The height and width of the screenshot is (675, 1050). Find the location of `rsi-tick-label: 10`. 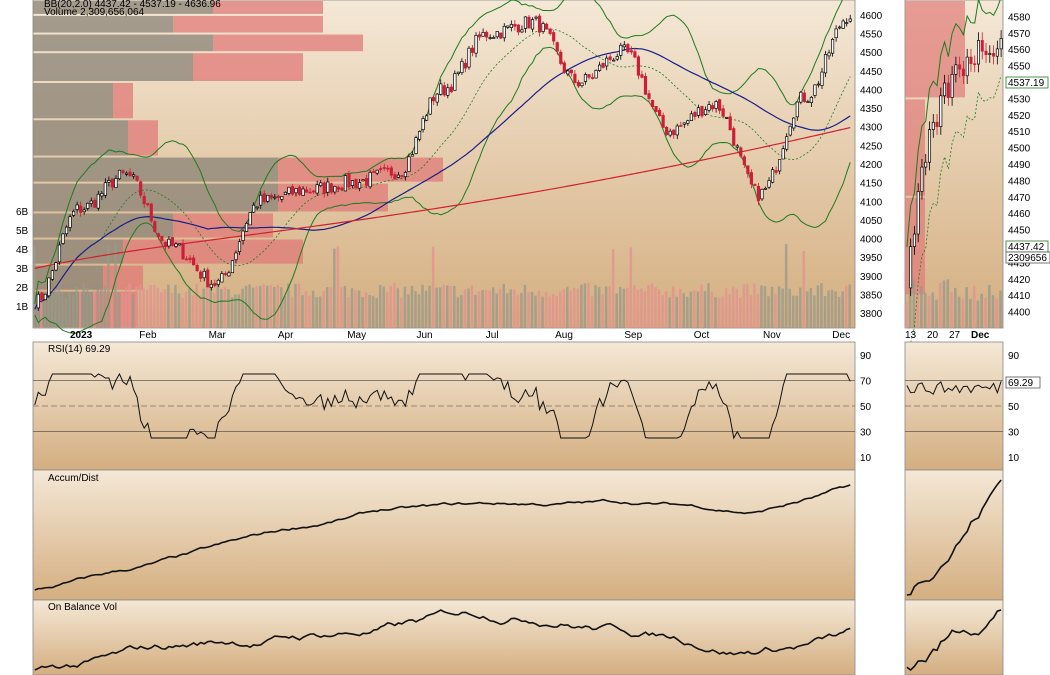

rsi-tick-label: 10 is located at coordinates (866, 458).